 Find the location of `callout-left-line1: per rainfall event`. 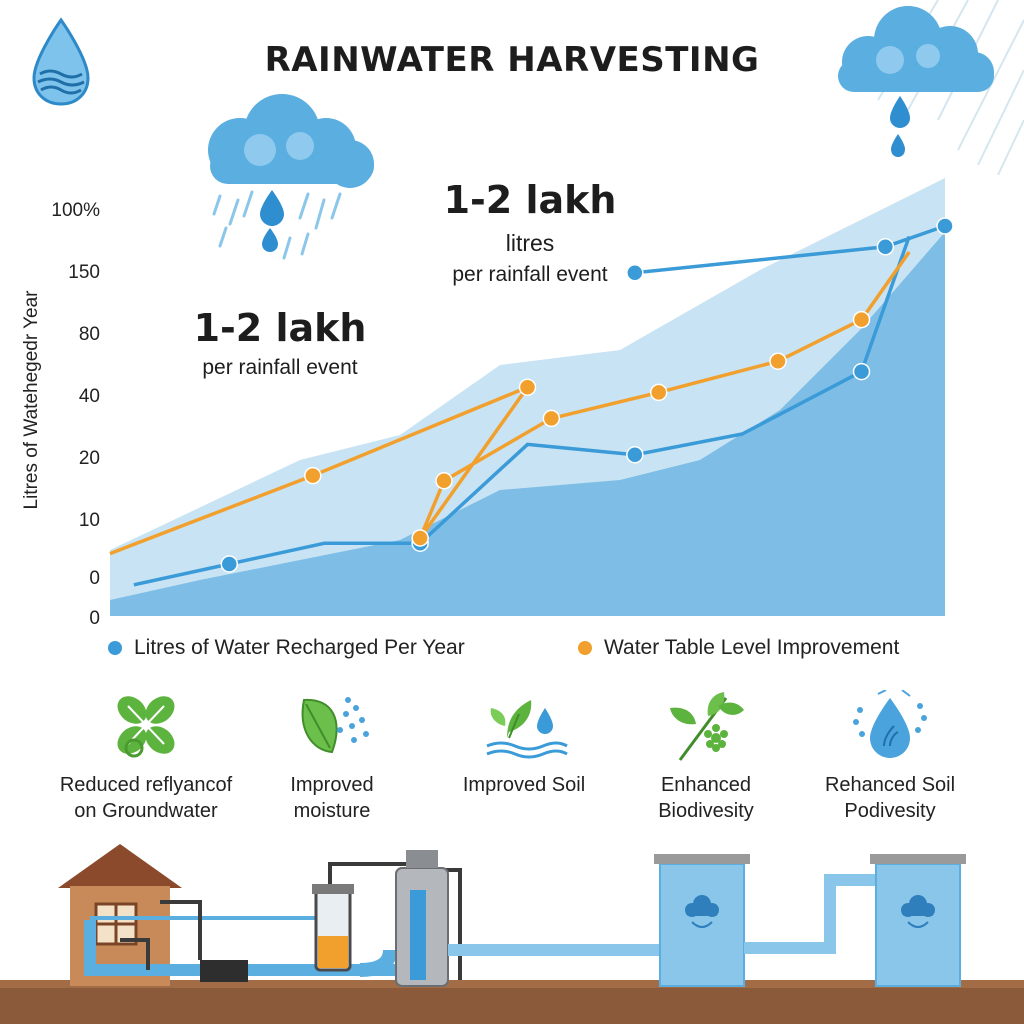

callout-left-line1: per rainfall event is located at coordinates (280, 367).